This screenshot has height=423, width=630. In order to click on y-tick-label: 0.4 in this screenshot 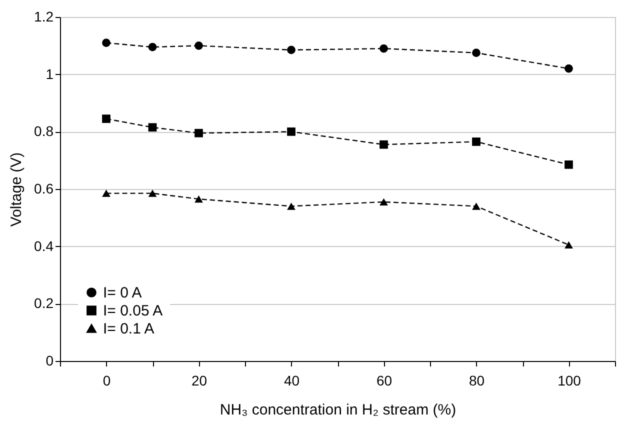, I will do `click(44, 246)`.